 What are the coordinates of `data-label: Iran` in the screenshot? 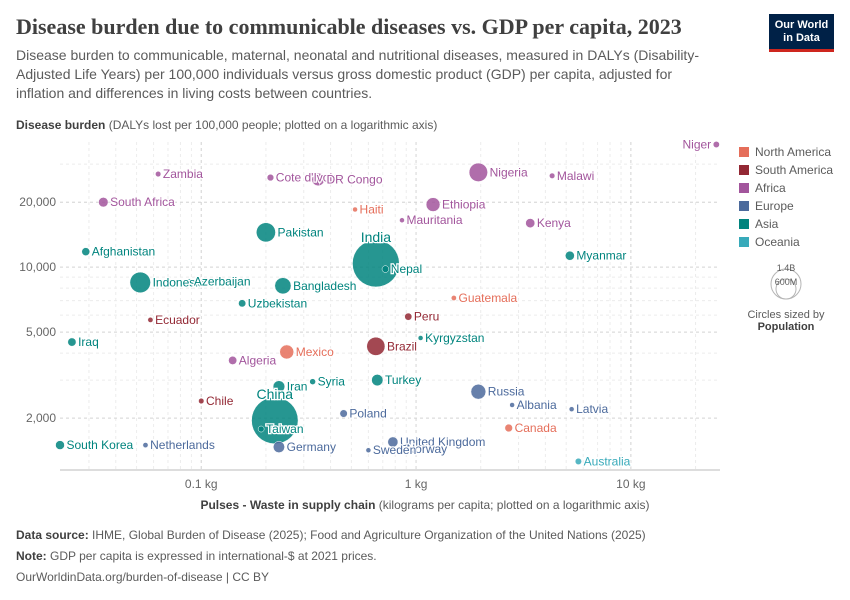 It's located at (297, 387).